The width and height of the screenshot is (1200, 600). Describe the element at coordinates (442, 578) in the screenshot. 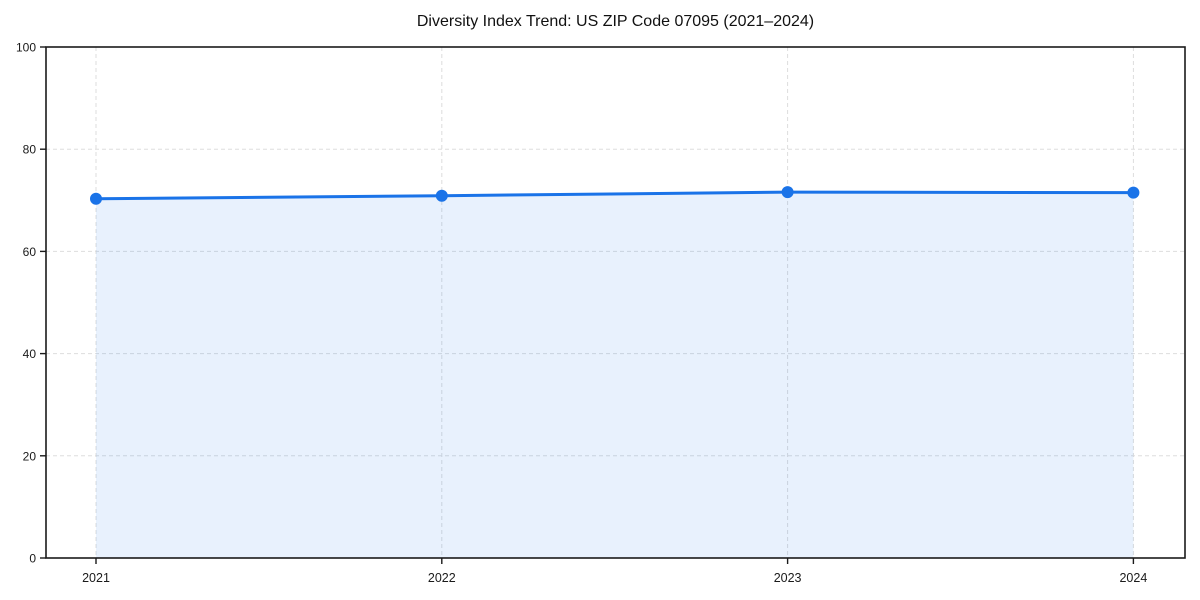

I see `x-tick-label: 2022` at that location.